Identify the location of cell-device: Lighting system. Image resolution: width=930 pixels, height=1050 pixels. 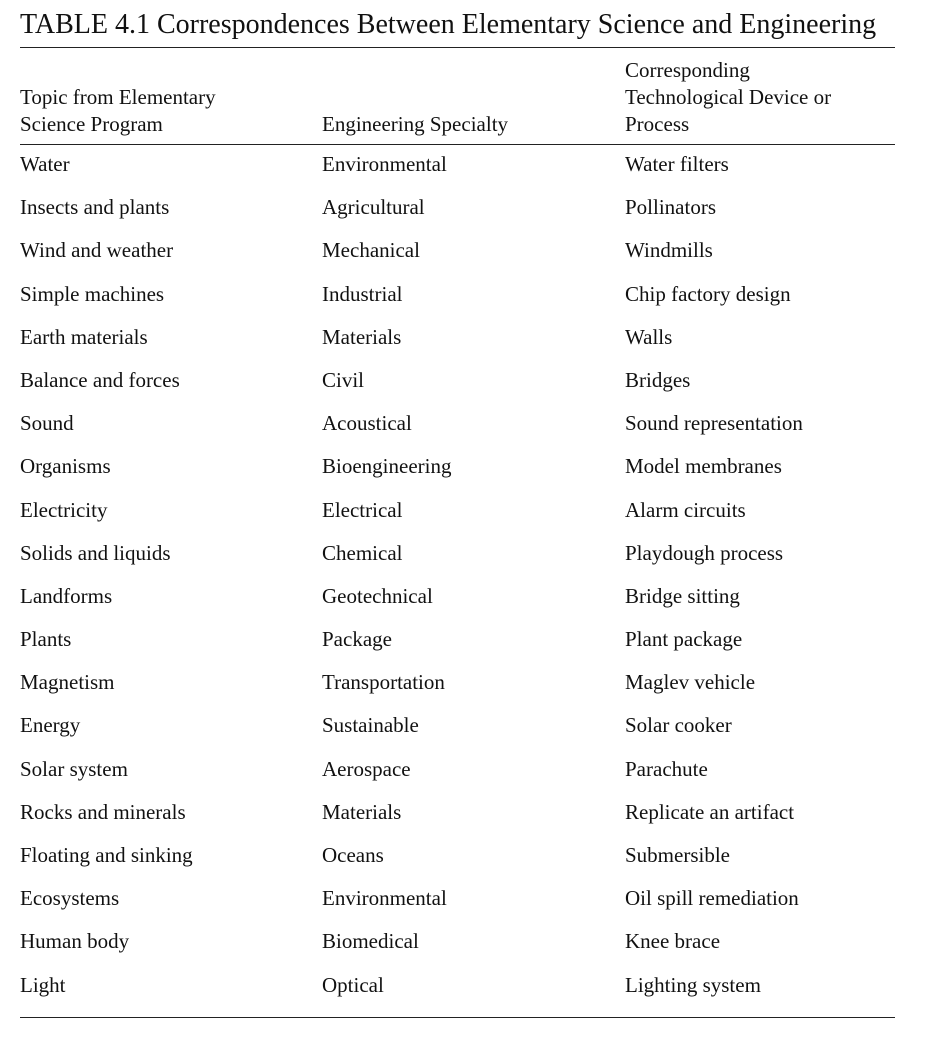
(693, 984).